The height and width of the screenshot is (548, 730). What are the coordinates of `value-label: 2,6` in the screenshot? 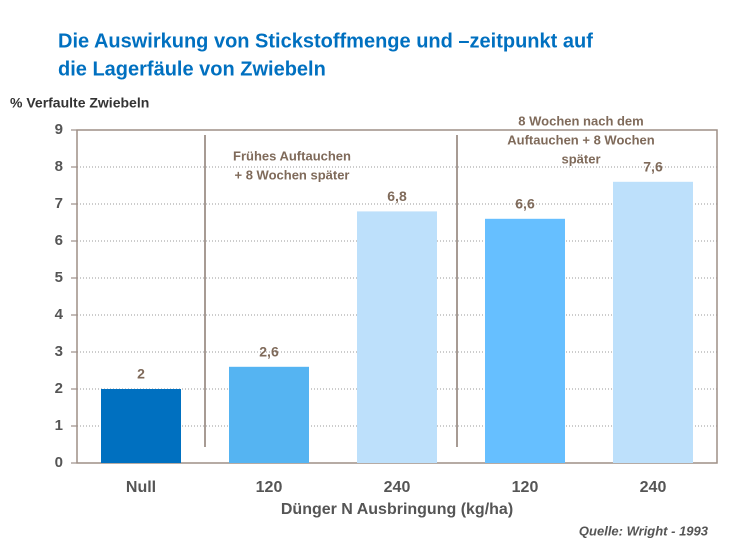 It's located at (269, 352).